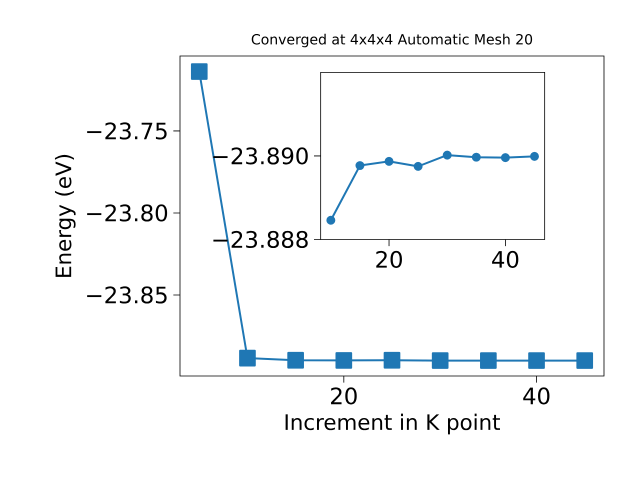 The width and height of the screenshot is (640, 480). I want to click on chart-title: Converged at 4x4x4 Automatic Mesh 20, so click(392, 41).